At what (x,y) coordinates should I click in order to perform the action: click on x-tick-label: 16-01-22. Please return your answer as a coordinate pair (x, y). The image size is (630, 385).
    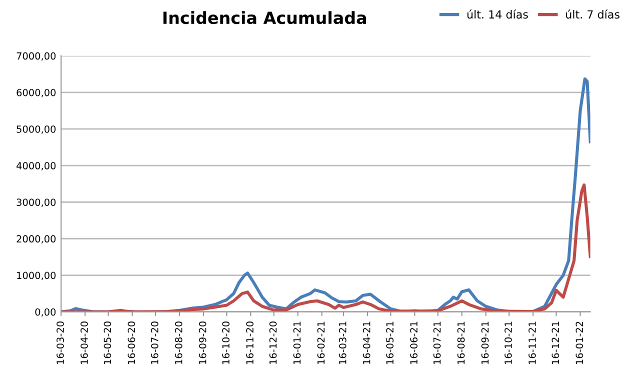
    Looking at the image, I should click on (580, 343).